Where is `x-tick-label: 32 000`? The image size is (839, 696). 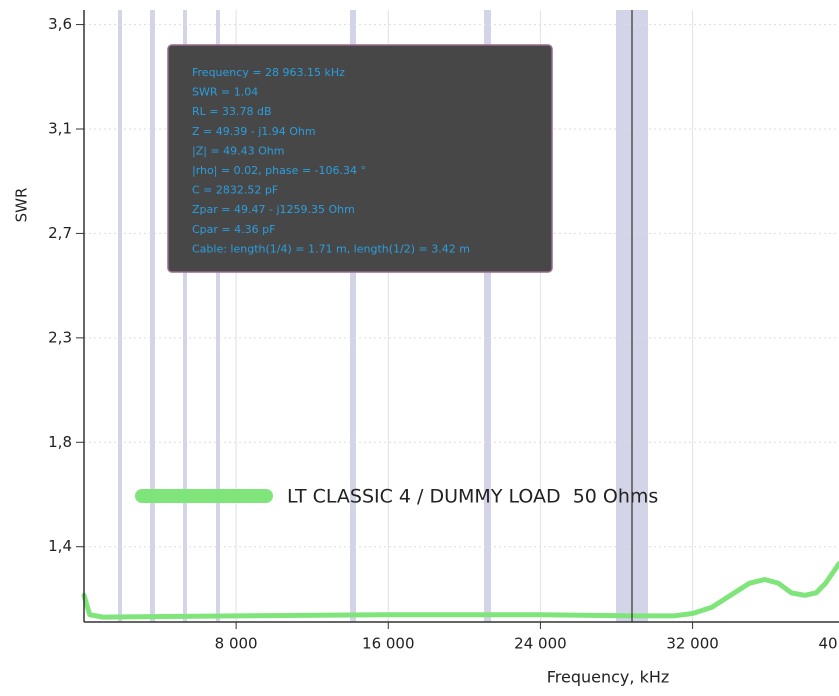
x-tick-label: 32 000 is located at coordinates (692, 644).